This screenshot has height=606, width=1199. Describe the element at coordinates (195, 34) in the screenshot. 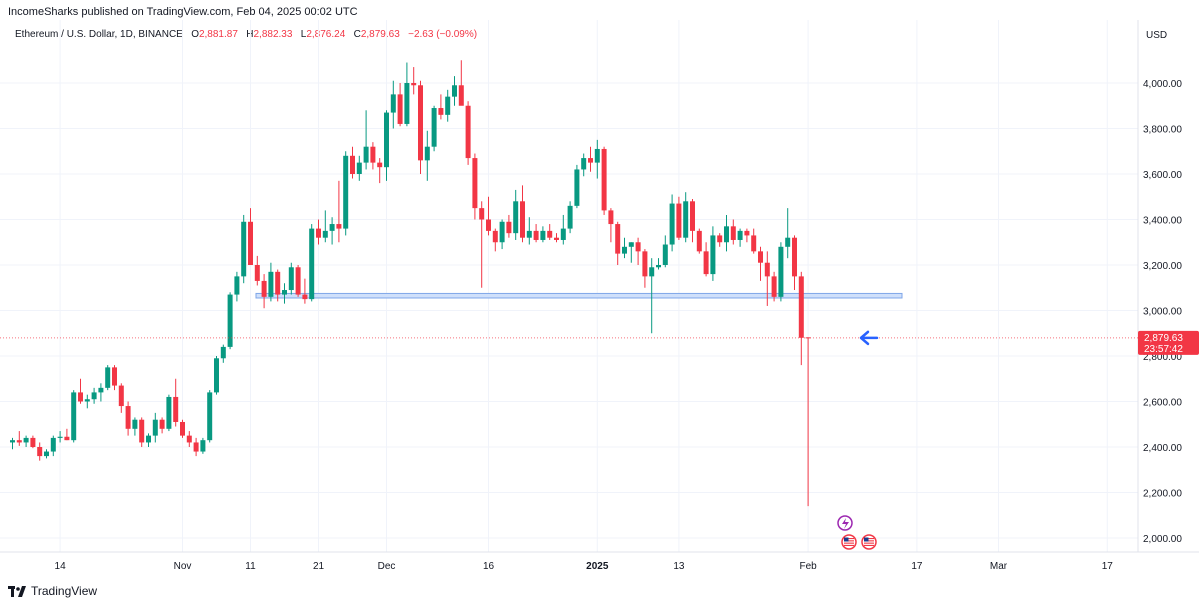

I see `open-label: O` at that location.